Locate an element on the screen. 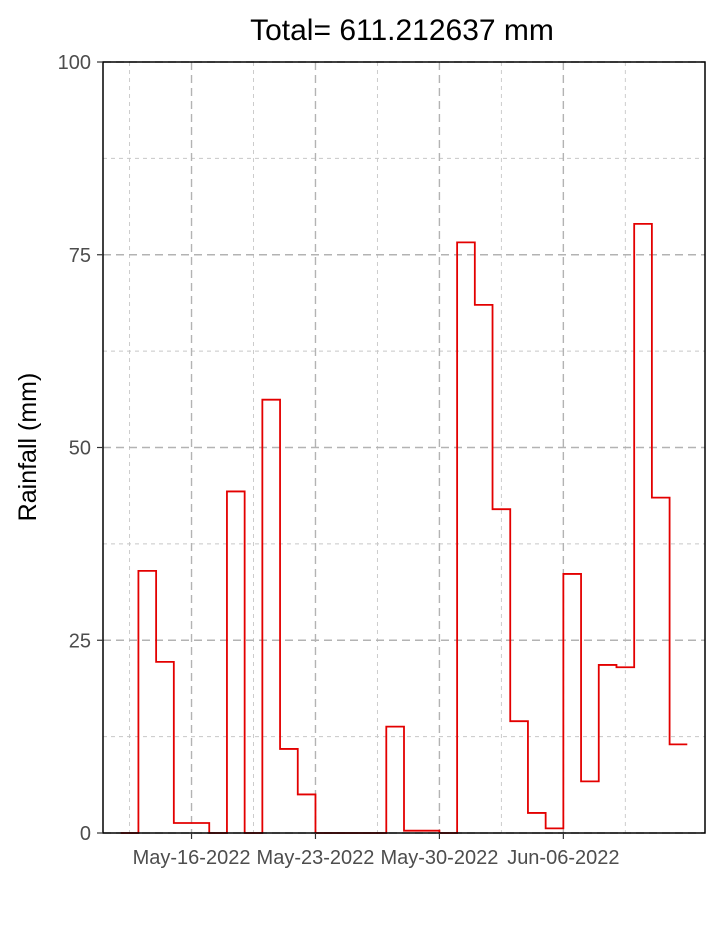 The height and width of the screenshot is (926, 720). y-tick-label: 25 is located at coordinates (80, 641).